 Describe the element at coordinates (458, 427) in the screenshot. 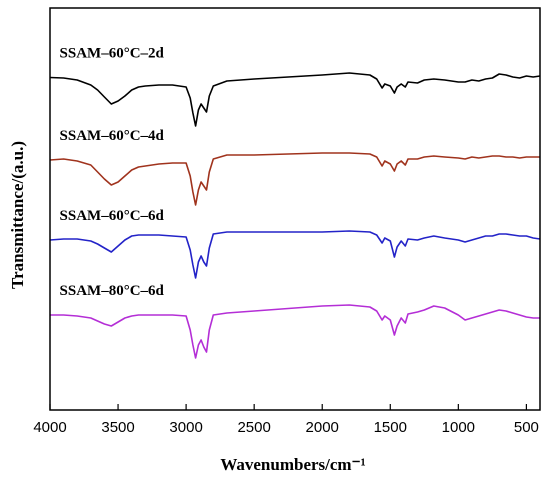

I see `x-tick-label: 1000` at that location.